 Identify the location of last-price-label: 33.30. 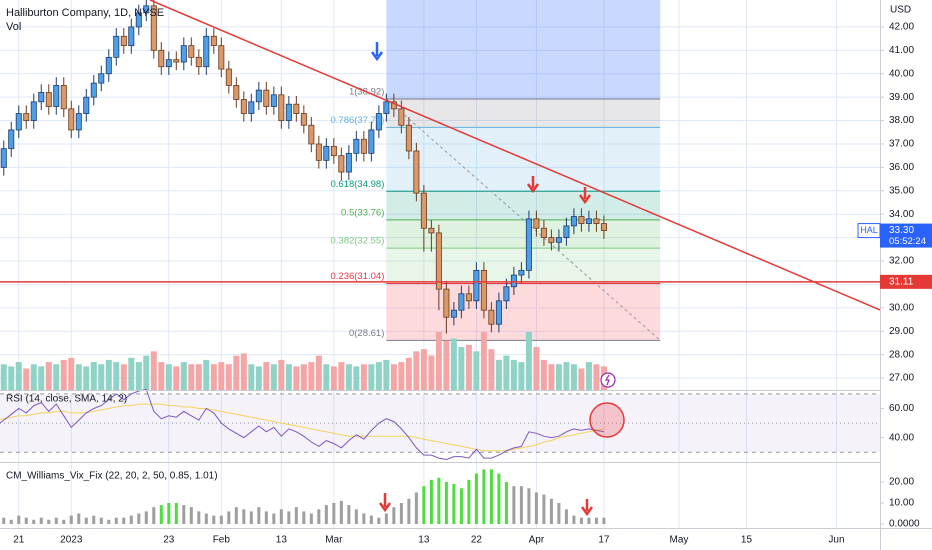
(901, 230).